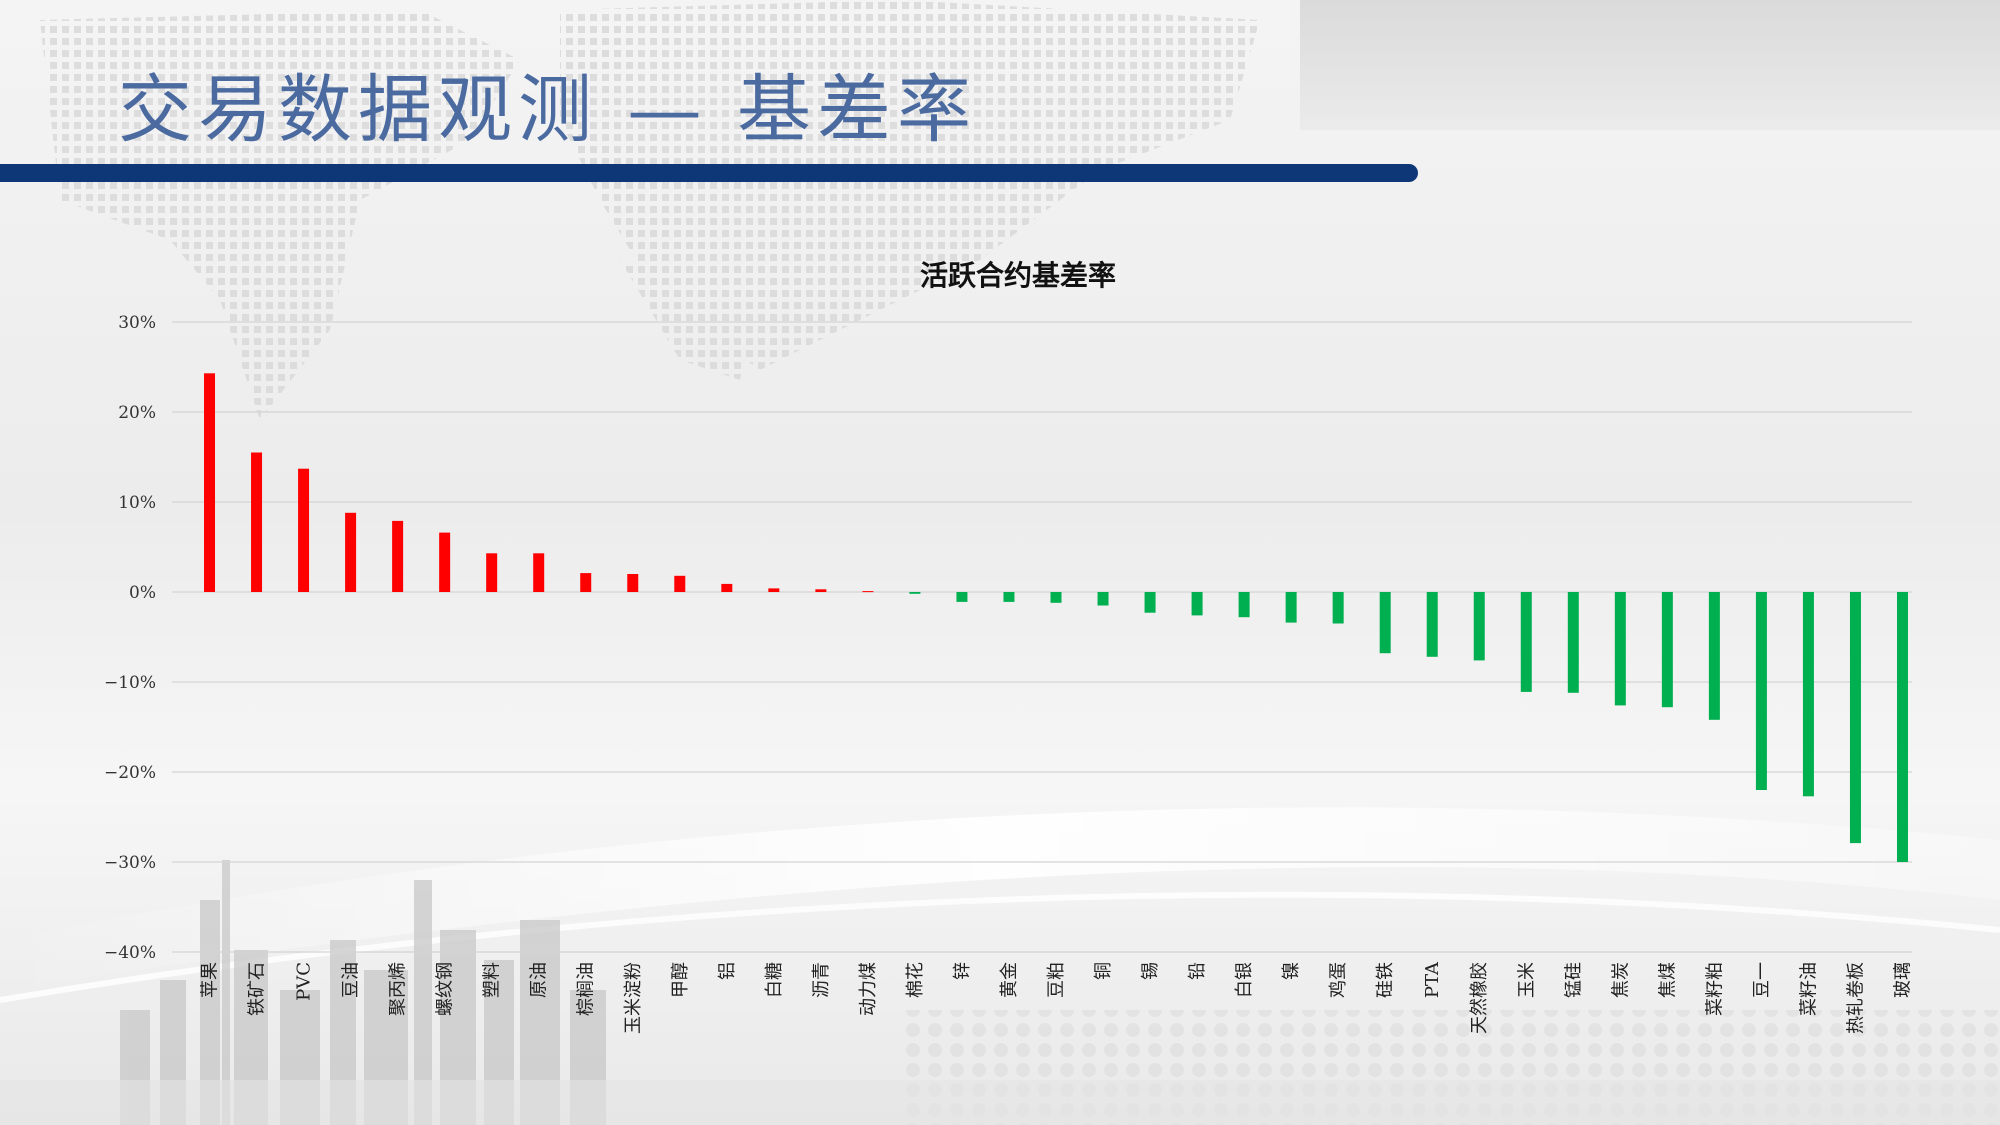 Image resolution: width=2000 pixels, height=1125 pixels. I want to click on x-tick-label: 玉米淀粉, so click(633, 998).